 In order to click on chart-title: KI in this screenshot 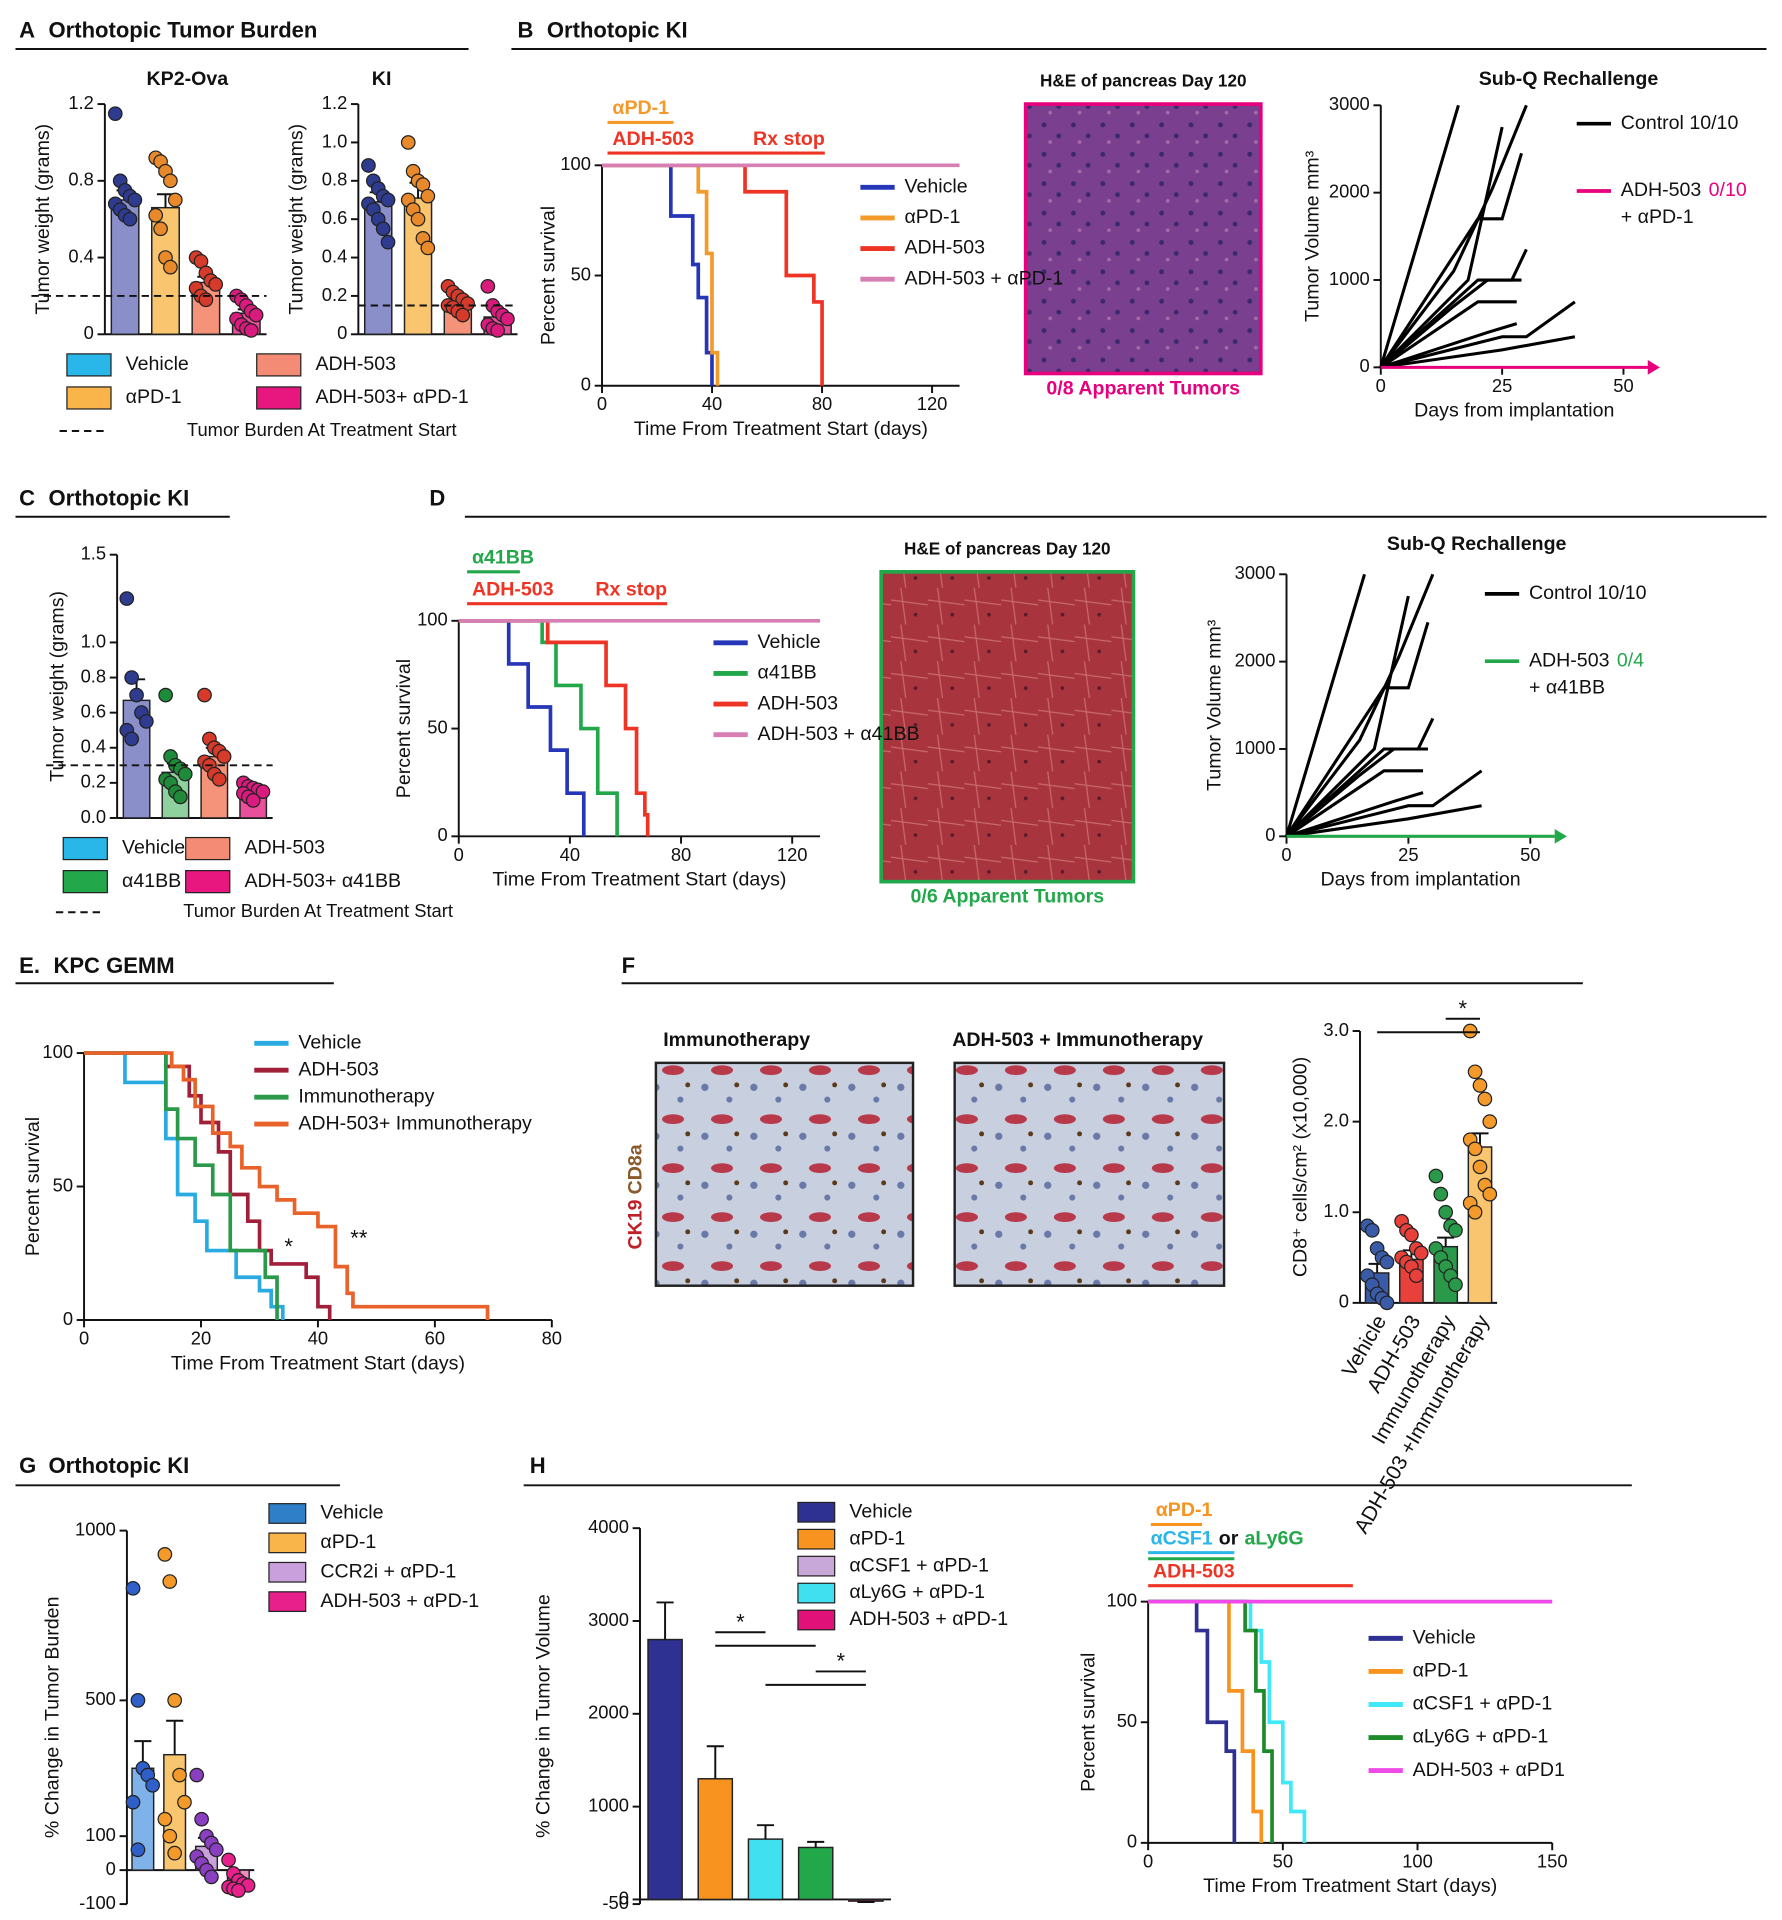, I will do `click(382, 79)`.